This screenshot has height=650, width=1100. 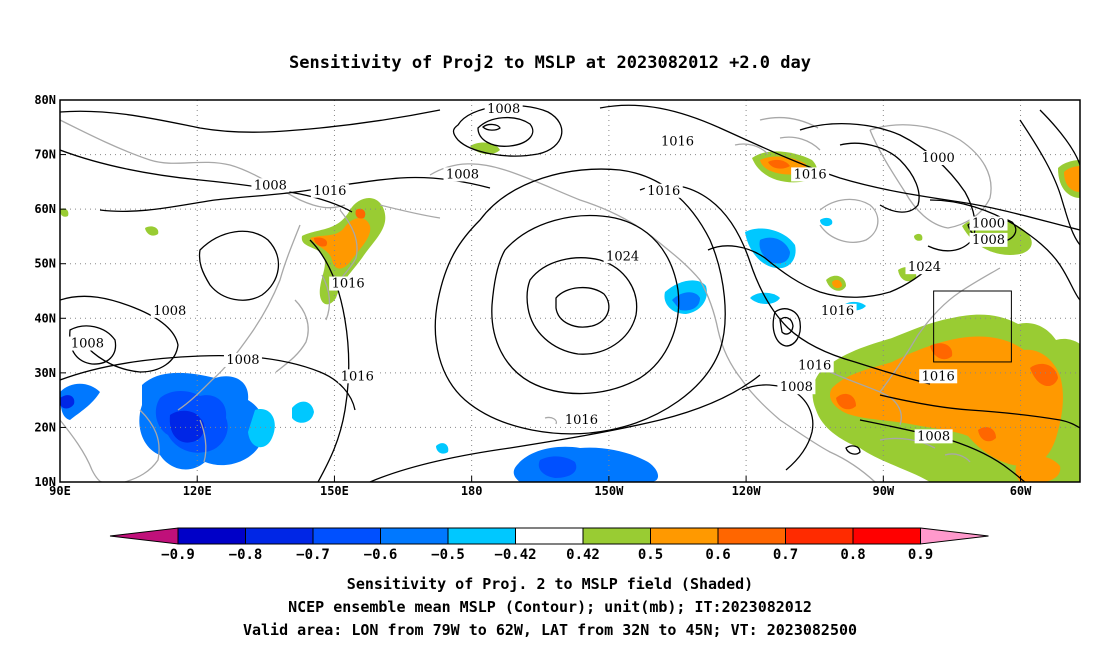 What do you see at coordinates (334, 491) in the screenshot?
I see `lon-tick-label: 150E` at bounding box center [334, 491].